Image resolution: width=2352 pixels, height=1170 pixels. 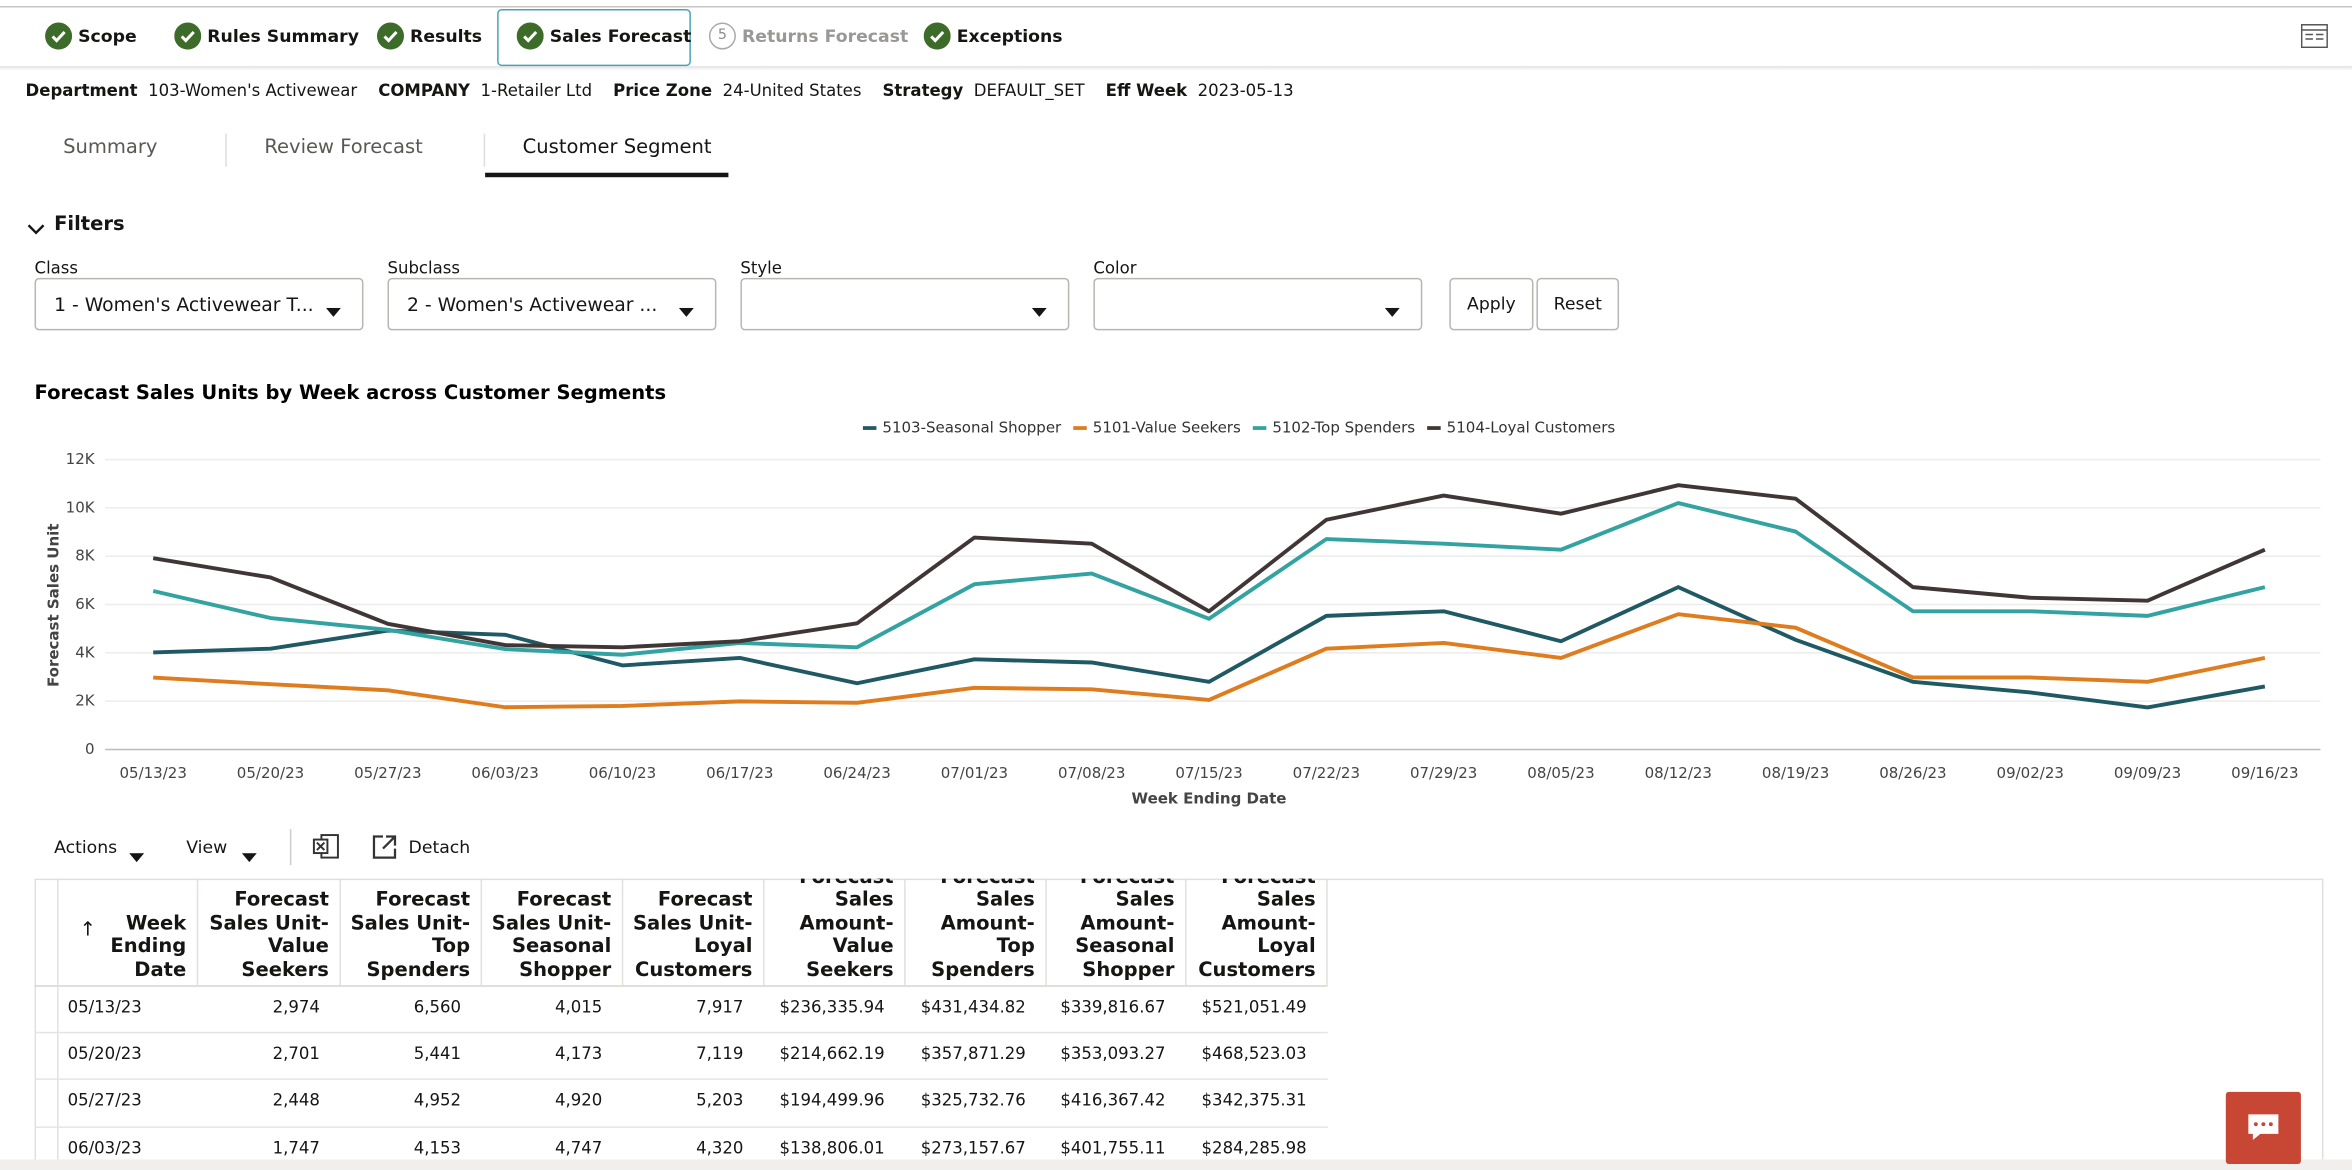 I want to click on column-header-text: Forecast Sales Amount-Top Spenders, so click(x=983, y=930).